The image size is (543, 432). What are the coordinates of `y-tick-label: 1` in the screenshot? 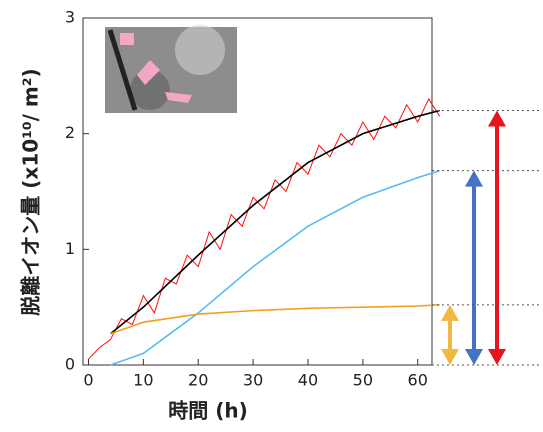 It's located at (70, 248).